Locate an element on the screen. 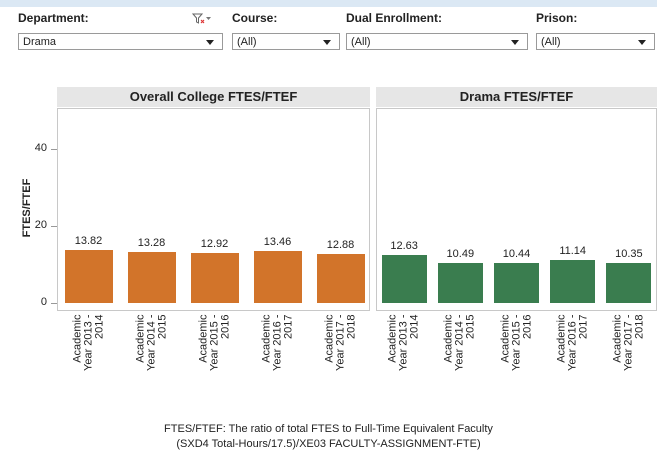 The height and width of the screenshot is (463, 657). value-label: 13.46 is located at coordinates (277, 242).